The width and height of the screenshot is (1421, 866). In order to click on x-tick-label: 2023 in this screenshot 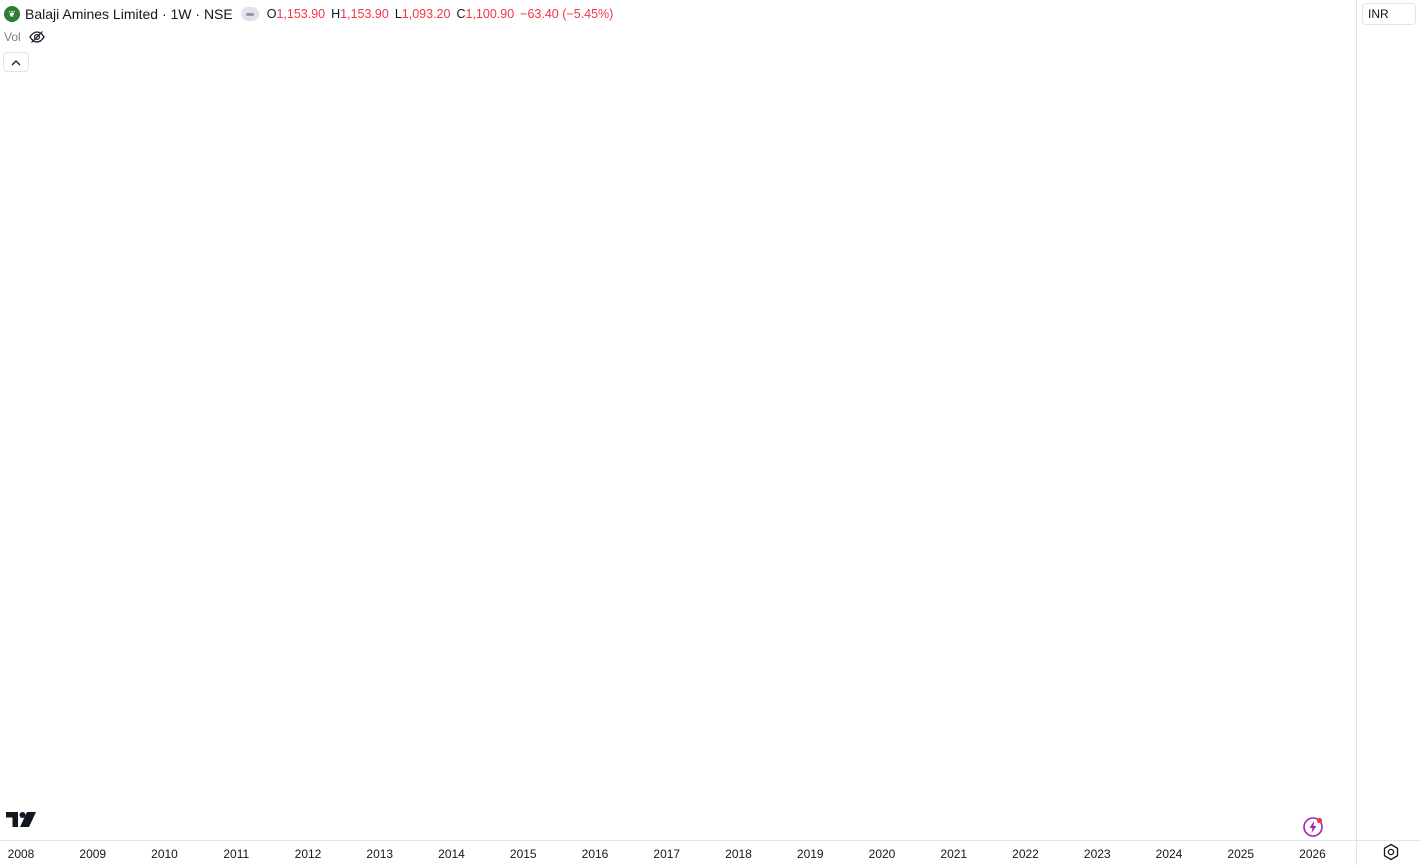, I will do `click(1097, 854)`.